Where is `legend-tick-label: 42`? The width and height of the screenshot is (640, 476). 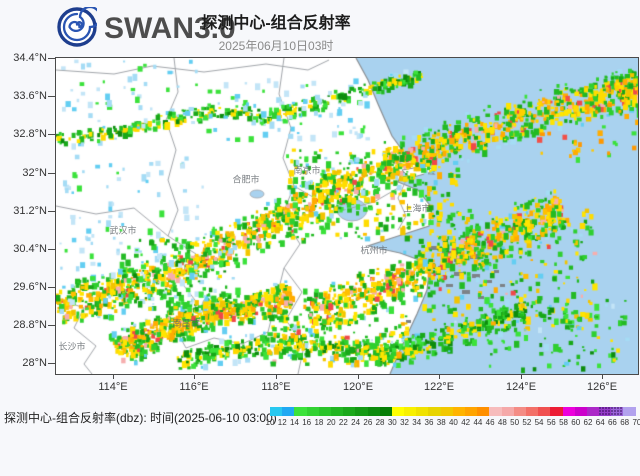
legend-tick-label: 42 is located at coordinates (466, 422).